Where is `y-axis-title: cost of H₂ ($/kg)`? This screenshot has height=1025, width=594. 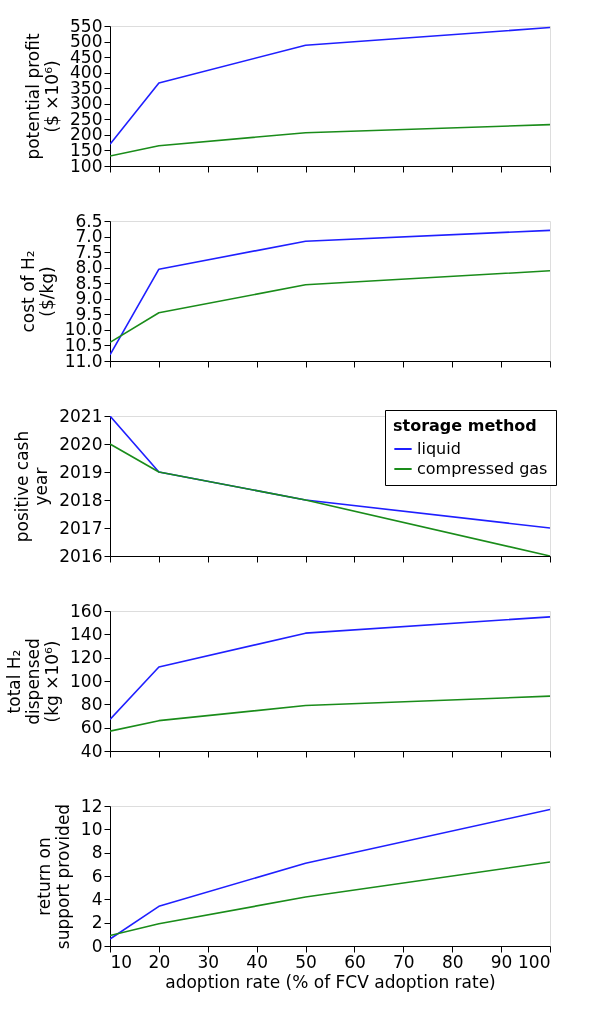 y-axis-title: cost of H₂ ($/kg) is located at coordinates (37, 291).